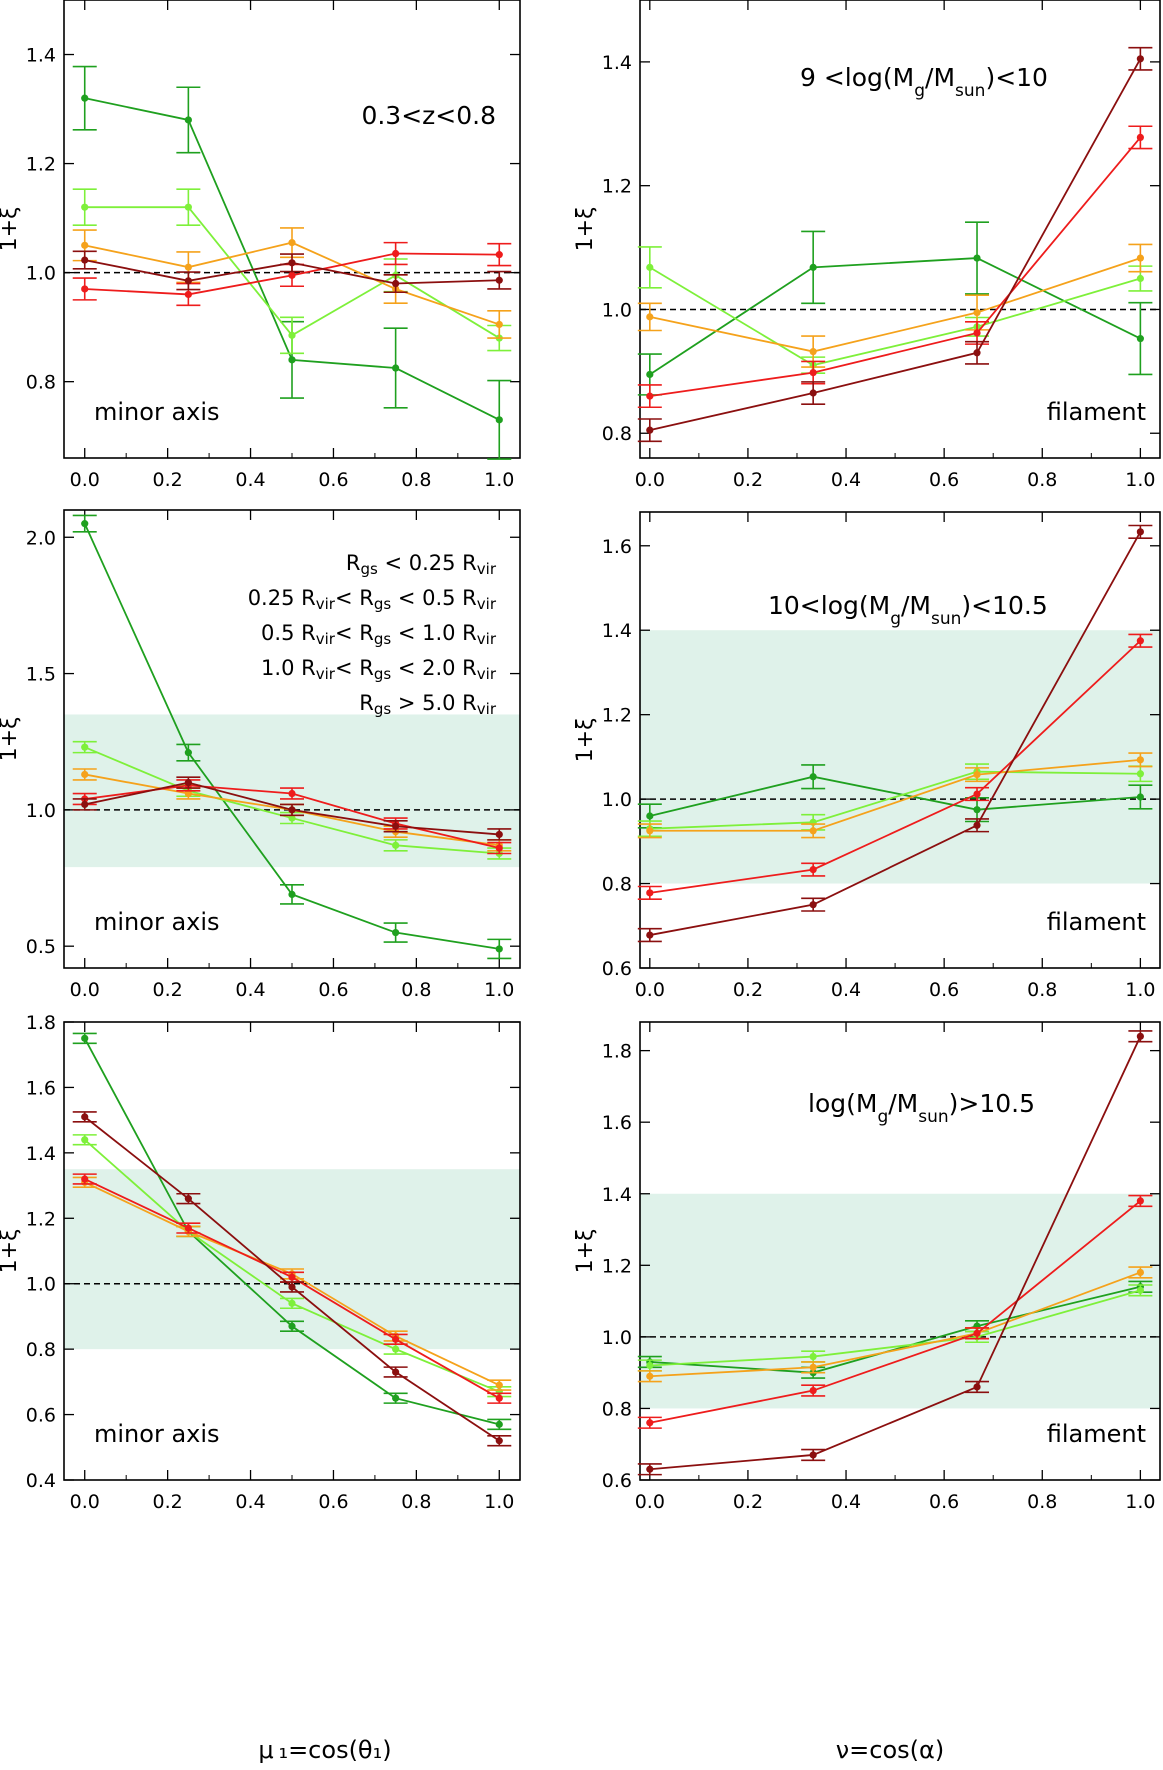  What do you see at coordinates (41, 538) in the screenshot?
I see `y-tick-label: 2.0` at bounding box center [41, 538].